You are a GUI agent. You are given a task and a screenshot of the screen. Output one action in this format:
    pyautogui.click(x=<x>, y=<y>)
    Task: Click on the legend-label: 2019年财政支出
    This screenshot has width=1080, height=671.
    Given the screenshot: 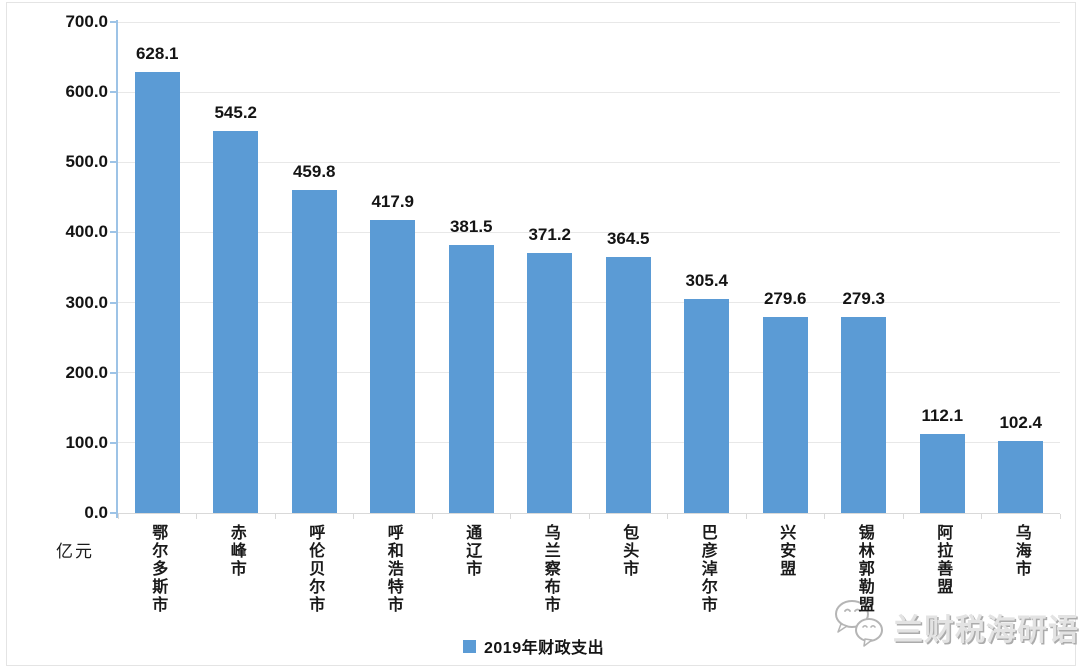 What is the action you would take?
    pyautogui.click(x=544, y=648)
    